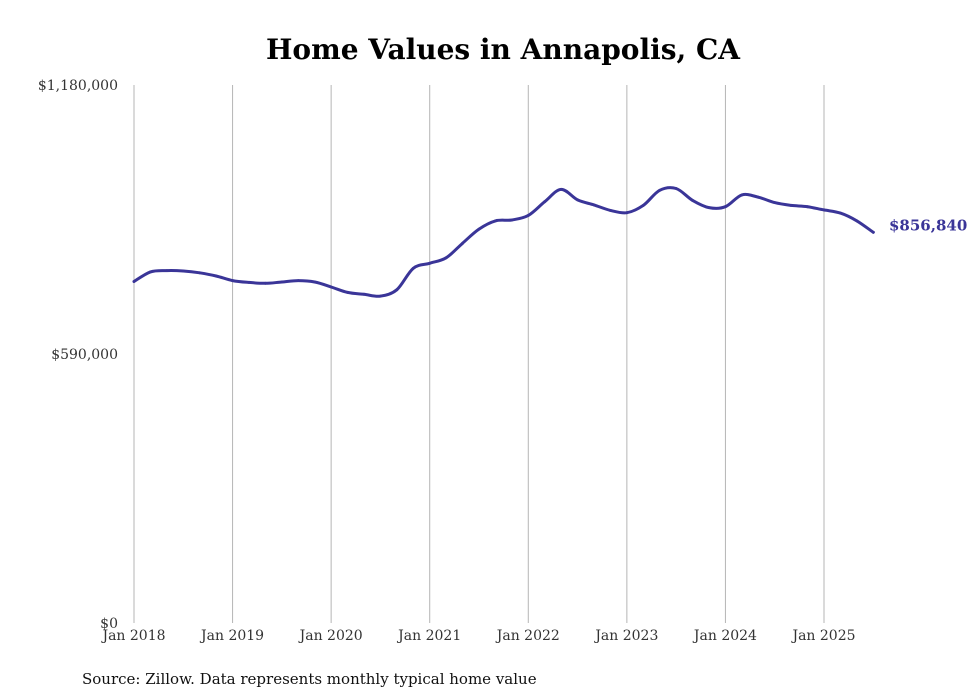 The height and width of the screenshot is (699, 980). I want to click on x-tick-label: Jan 2021, so click(428, 636).